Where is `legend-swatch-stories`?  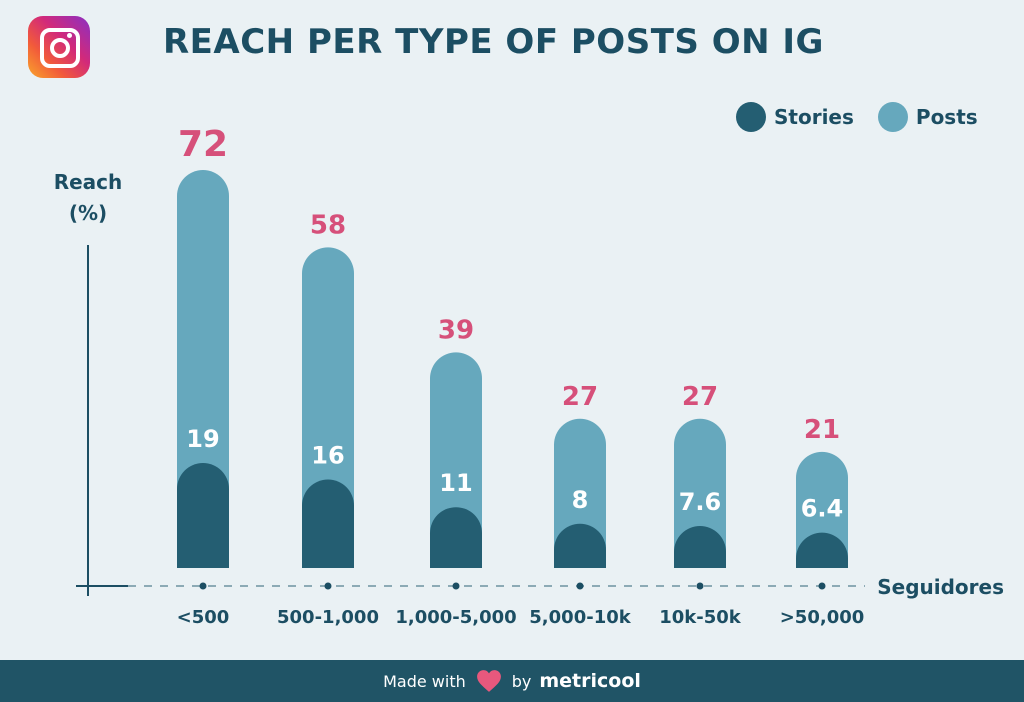 legend-swatch-stories is located at coordinates (751, 117).